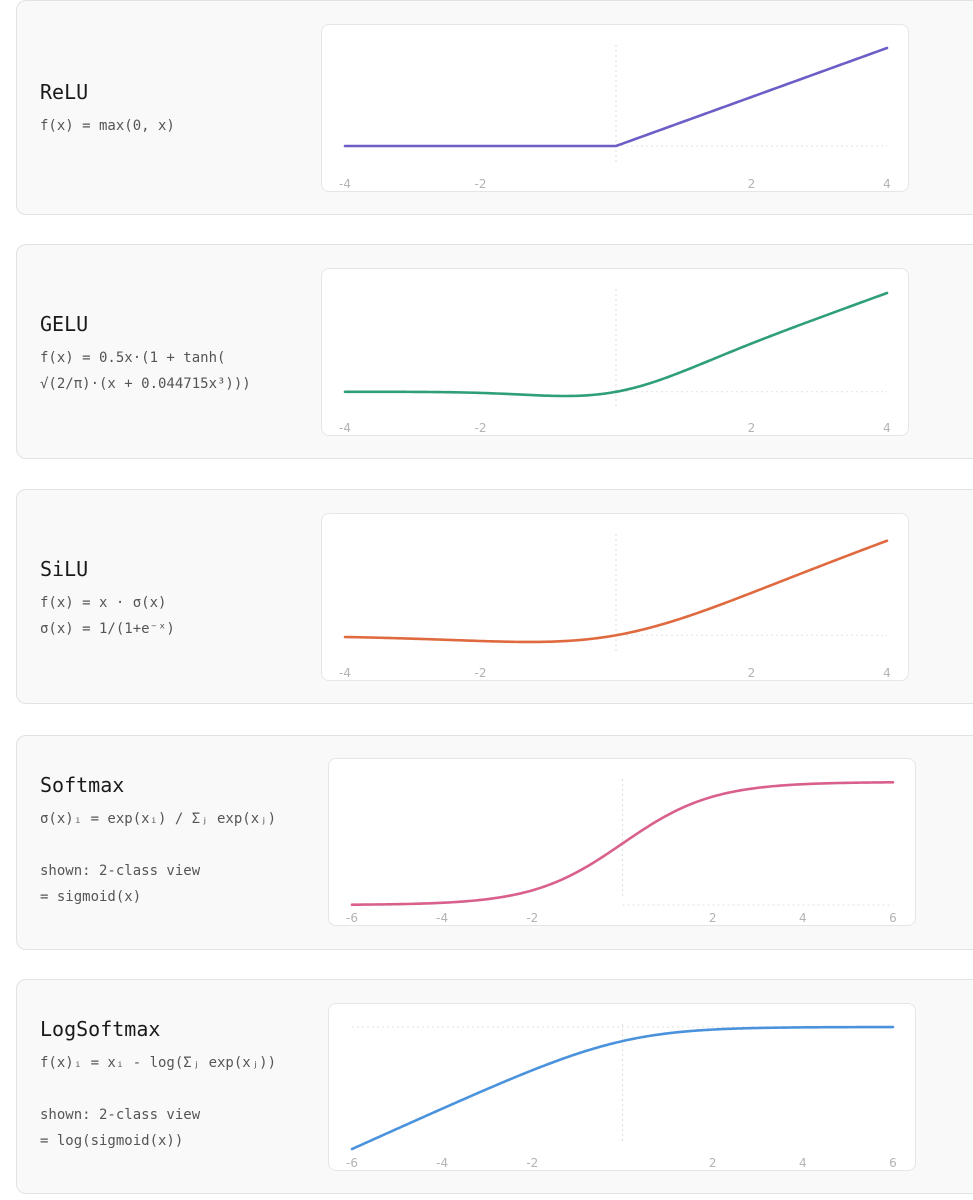 The width and height of the screenshot is (973, 1200). I want to click on formula-line: = log(sigmoid(x)), so click(112, 1141).